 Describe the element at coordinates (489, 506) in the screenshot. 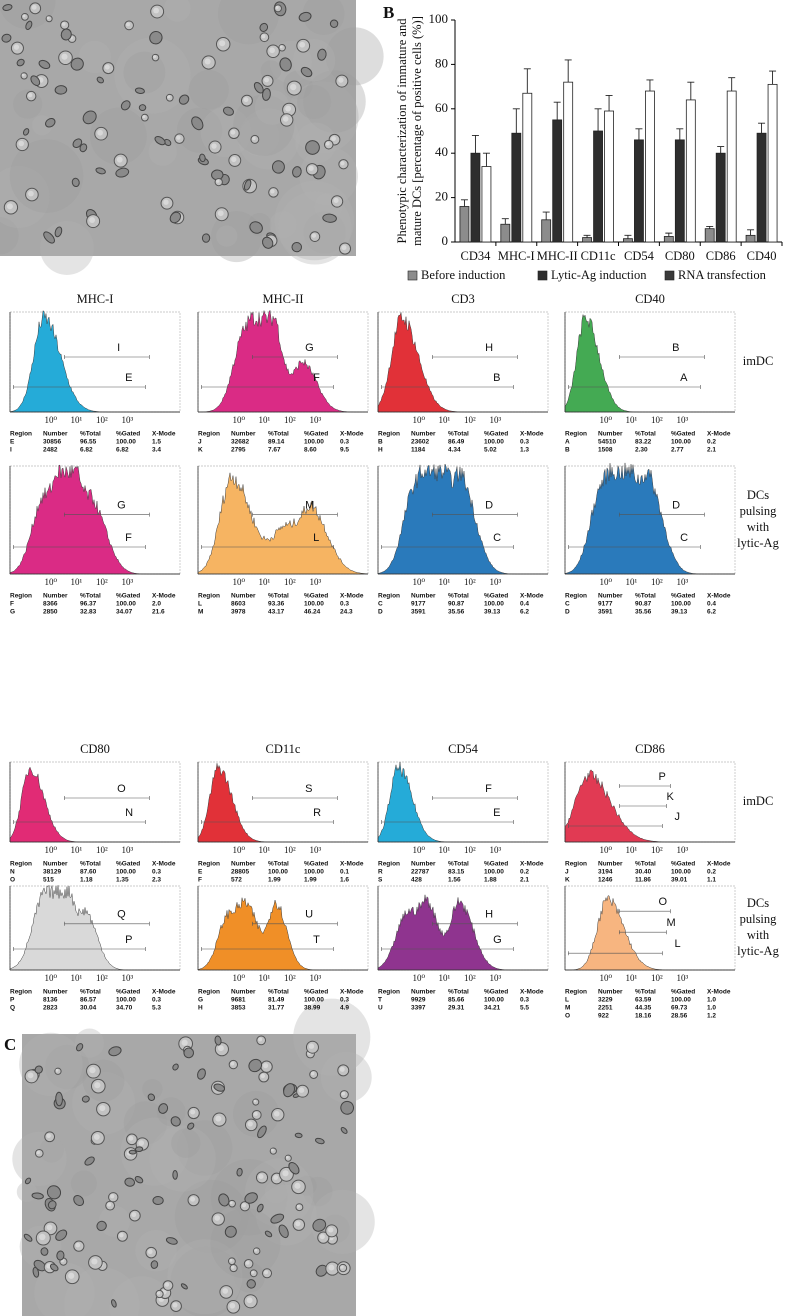

I see `gate-label: D` at that location.